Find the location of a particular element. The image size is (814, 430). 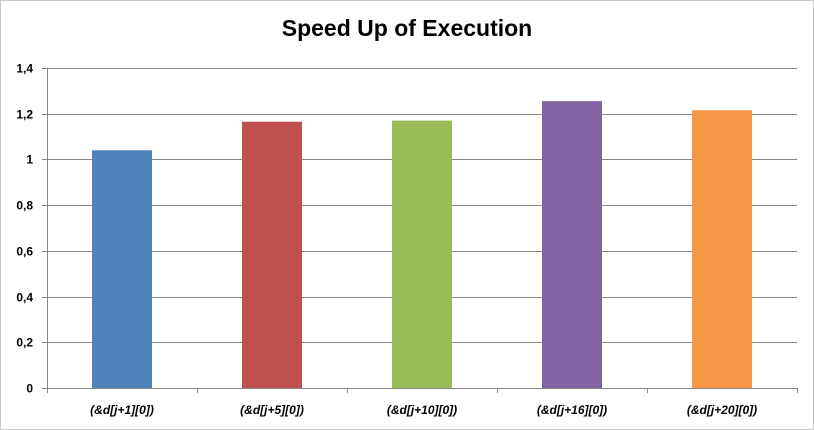

y-tick-label: 0 is located at coordinates (29, 389).